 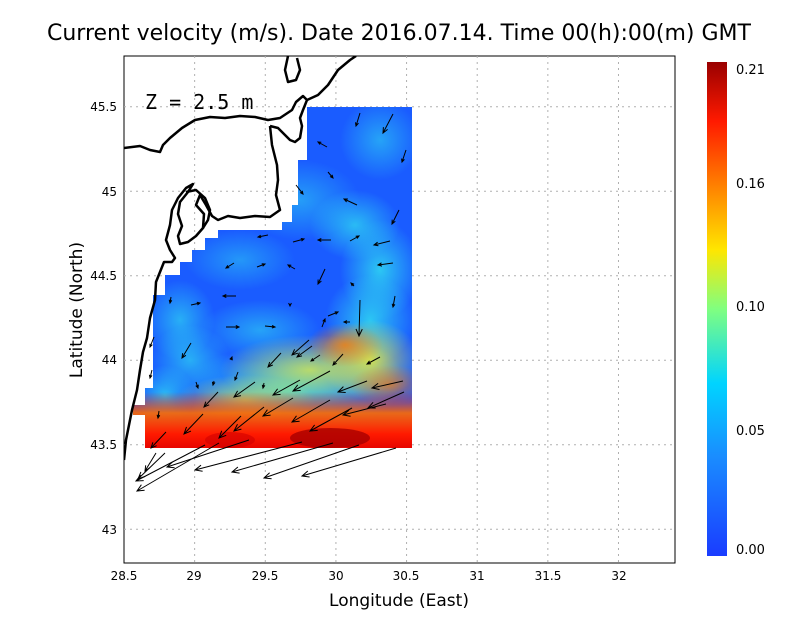 What do you see at coordinates (109, 192) in the screenshot?
I see `y-tick-label: 45` at bounding box center [109, 192].